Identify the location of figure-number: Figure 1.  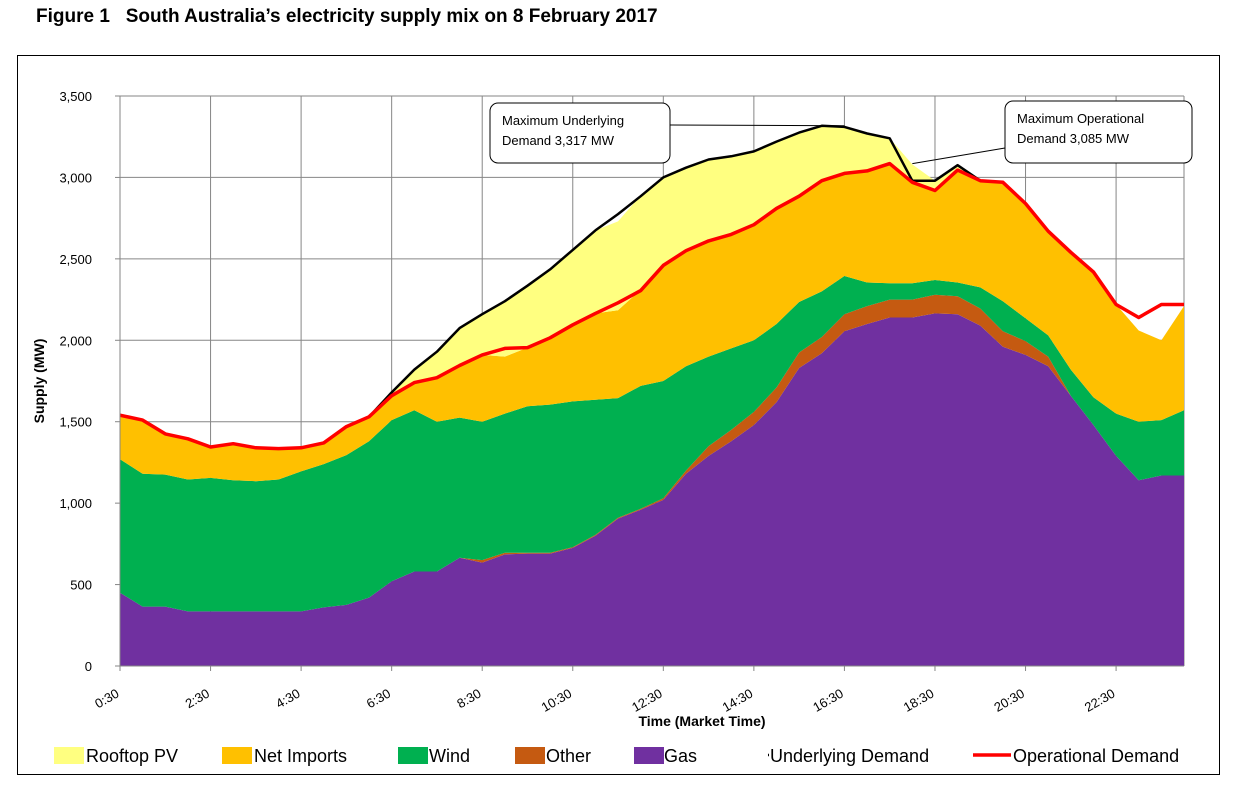
(73, 16).